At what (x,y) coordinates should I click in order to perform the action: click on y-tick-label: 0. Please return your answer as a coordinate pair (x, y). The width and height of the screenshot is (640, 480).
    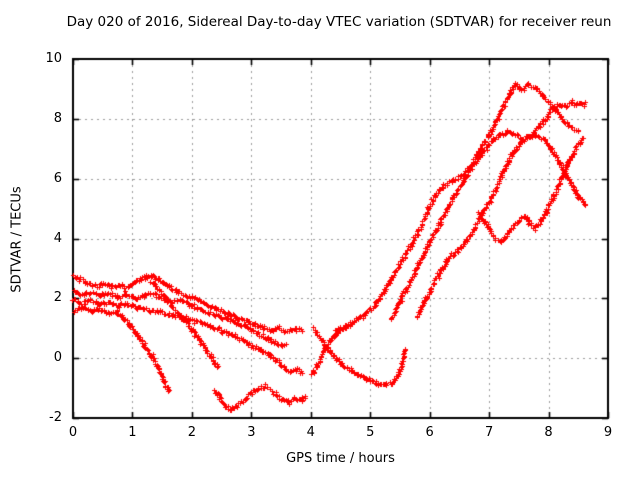
    Looking at the image, I should click on (57, 358).